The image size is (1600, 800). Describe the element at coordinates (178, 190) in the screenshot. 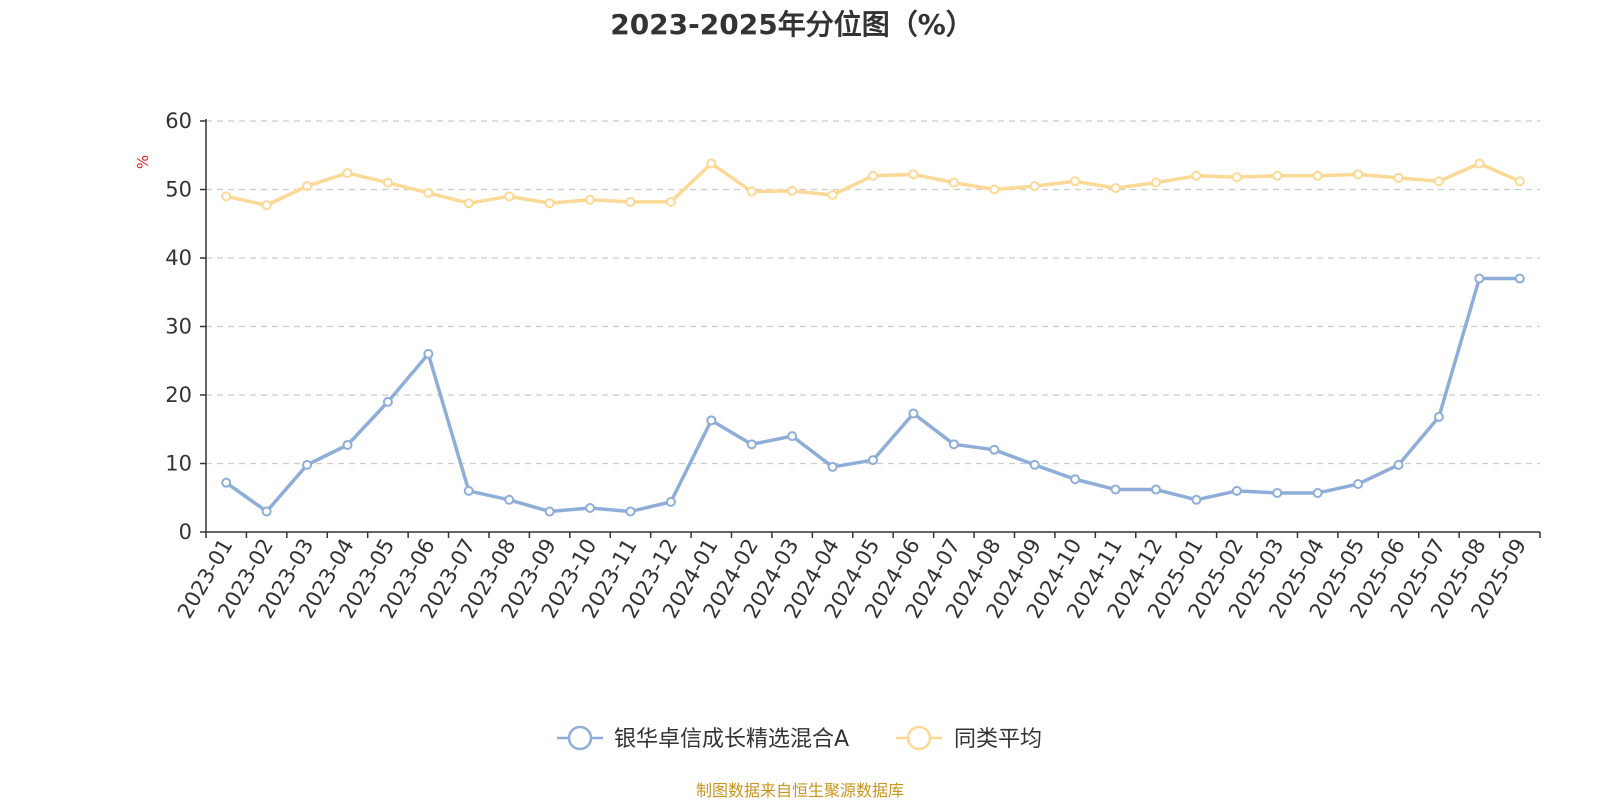

I see `y-tick-label: 50` at that location.